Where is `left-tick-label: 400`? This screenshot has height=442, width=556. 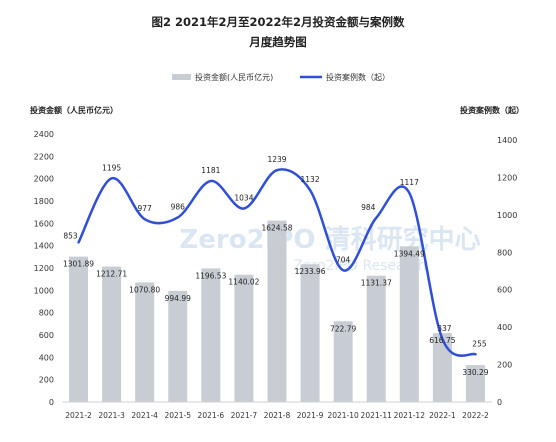
left-tick-label: 400 is located at coordinates (46, 357).